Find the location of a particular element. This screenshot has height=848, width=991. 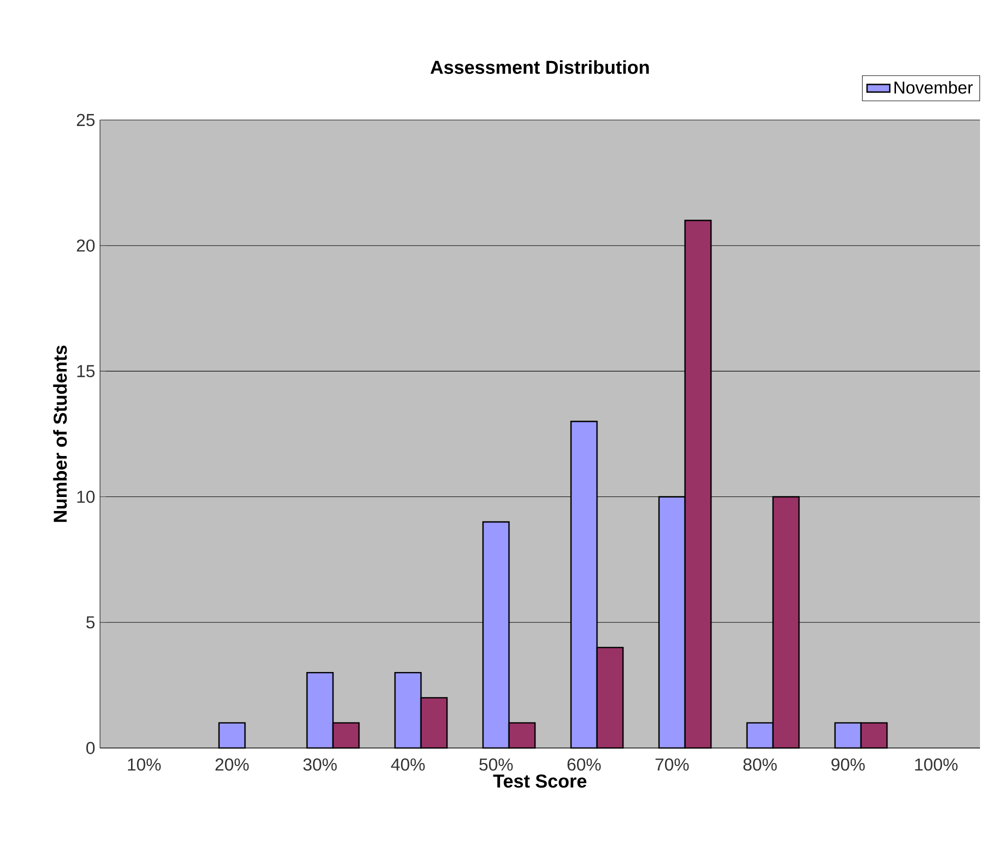

y-tick-label: 15 is located at coordinates (86, 371).